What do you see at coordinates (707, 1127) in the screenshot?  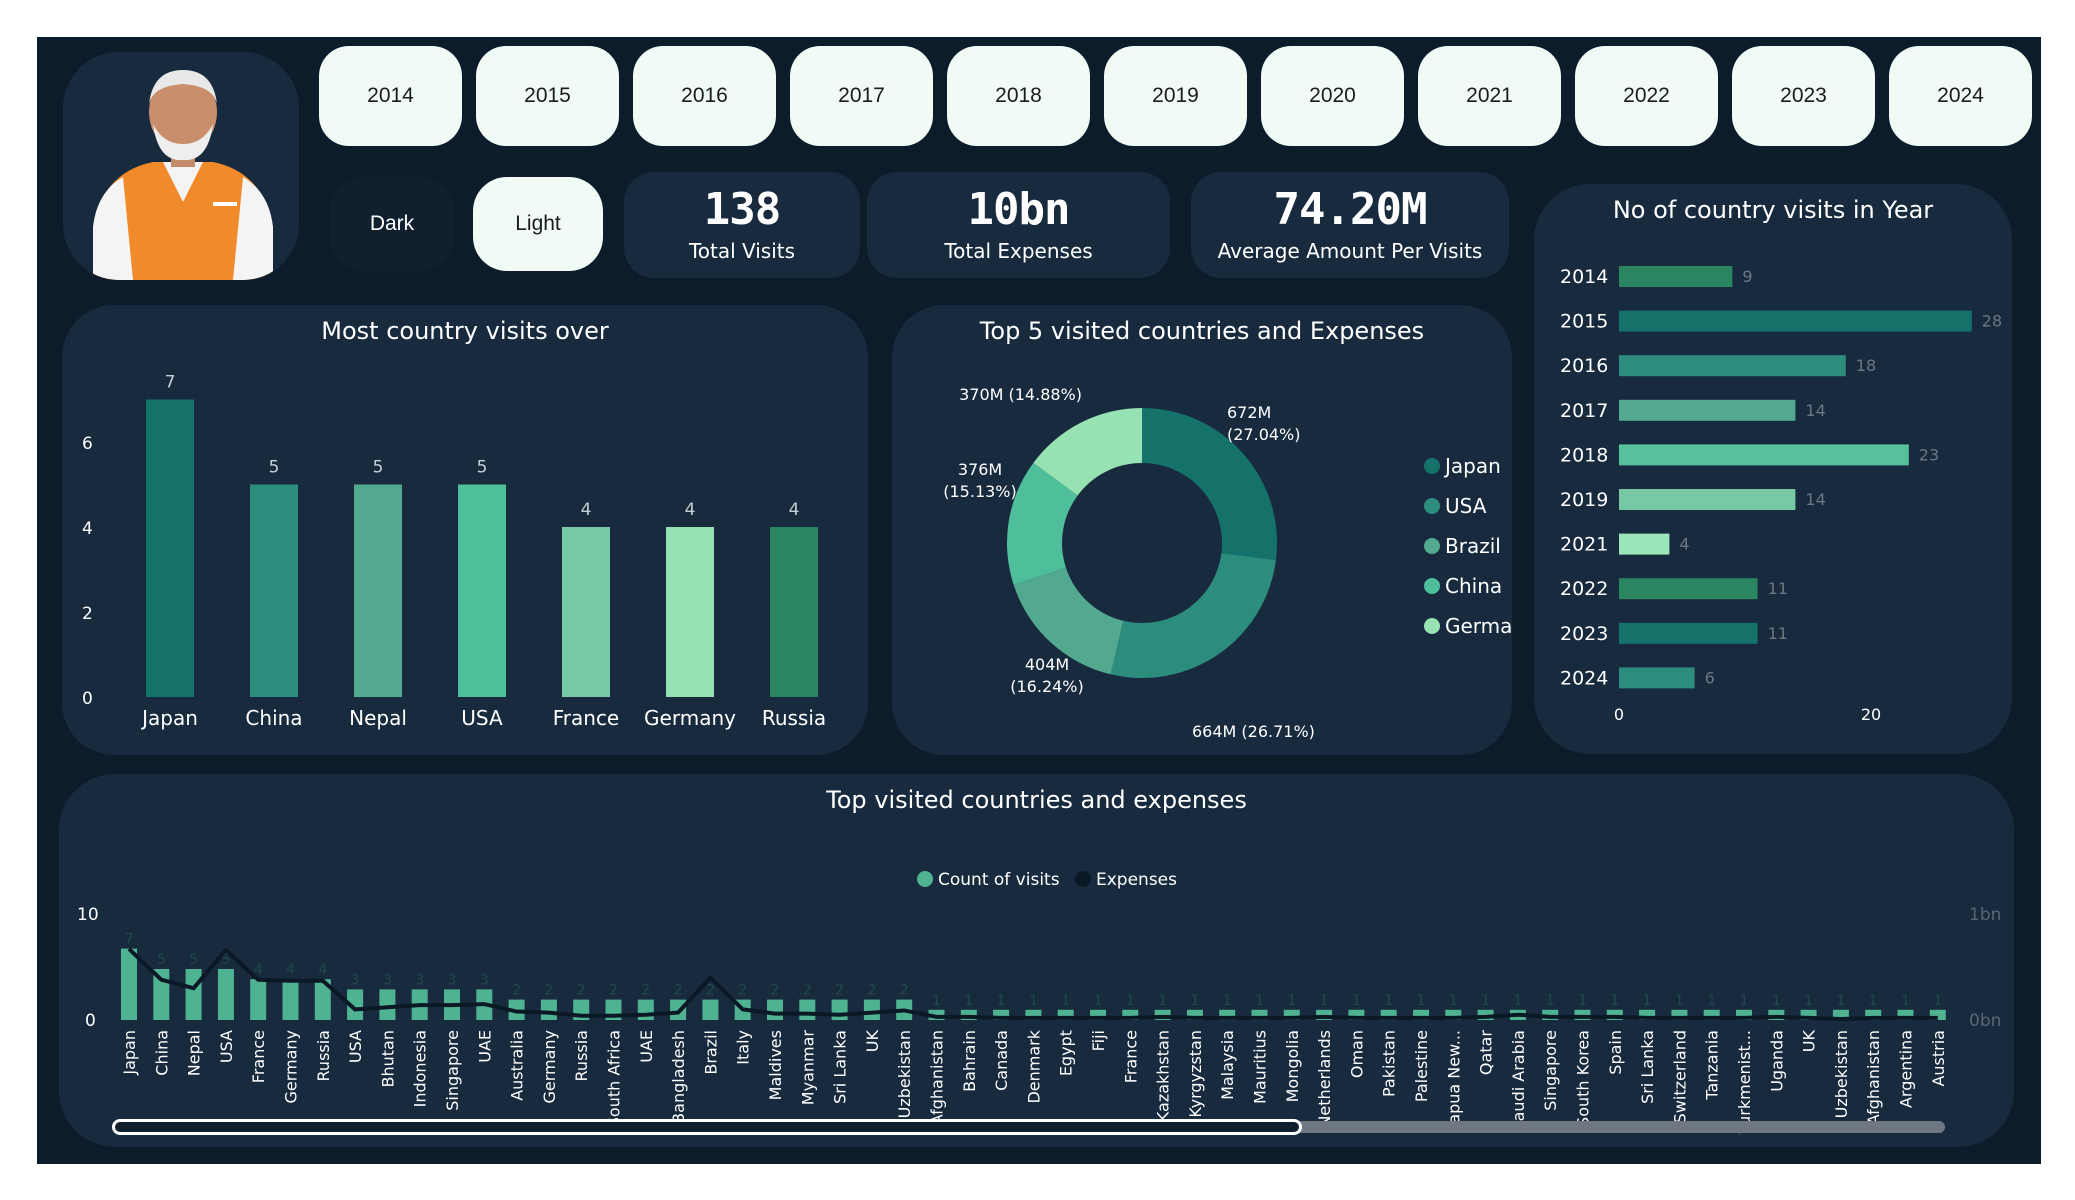 I see `chart-scrollbar-thumb` at bounding box center [707, 1127].